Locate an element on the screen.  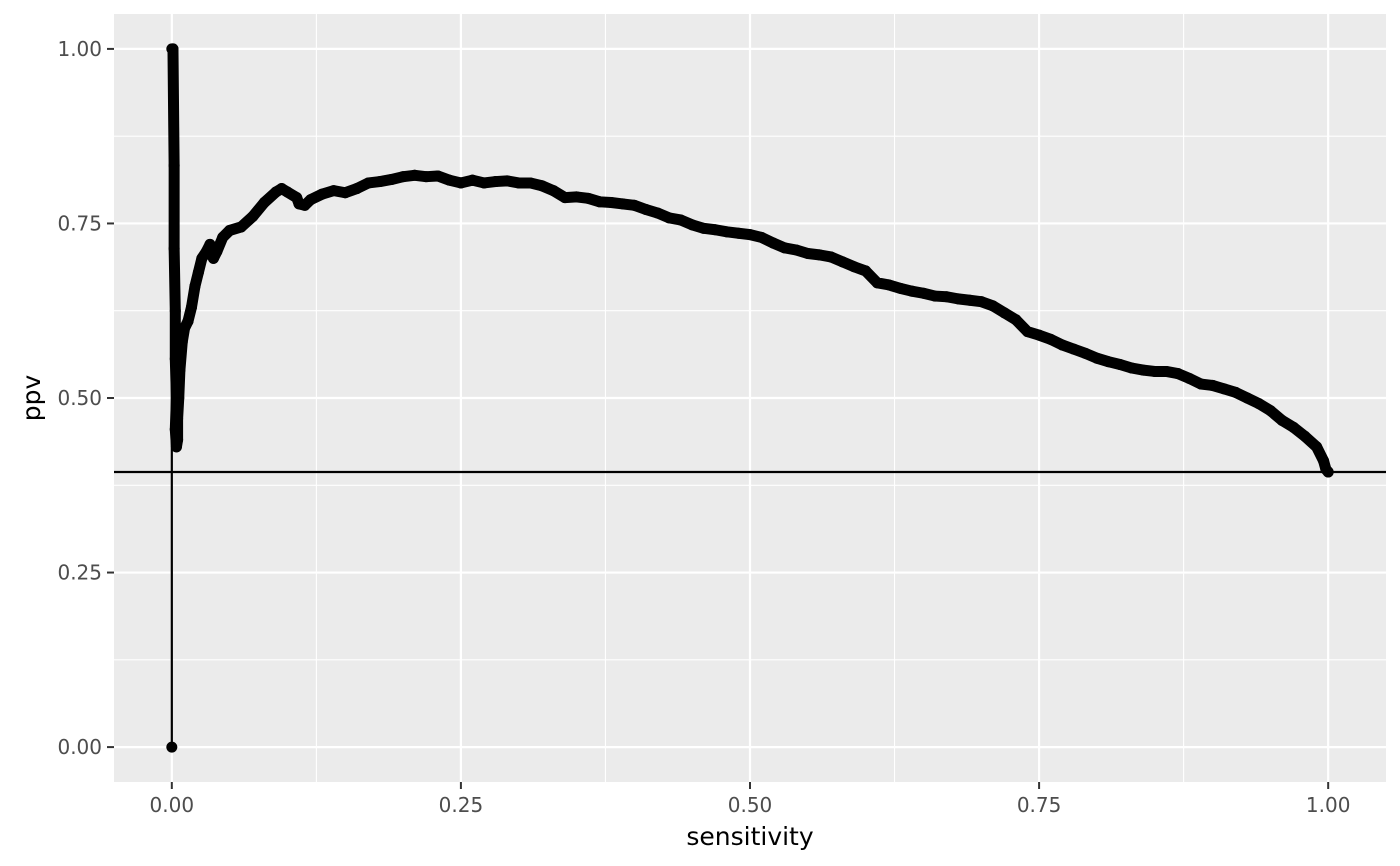
x-tick-label: 1.00 is located at coordinates (1328, 805).